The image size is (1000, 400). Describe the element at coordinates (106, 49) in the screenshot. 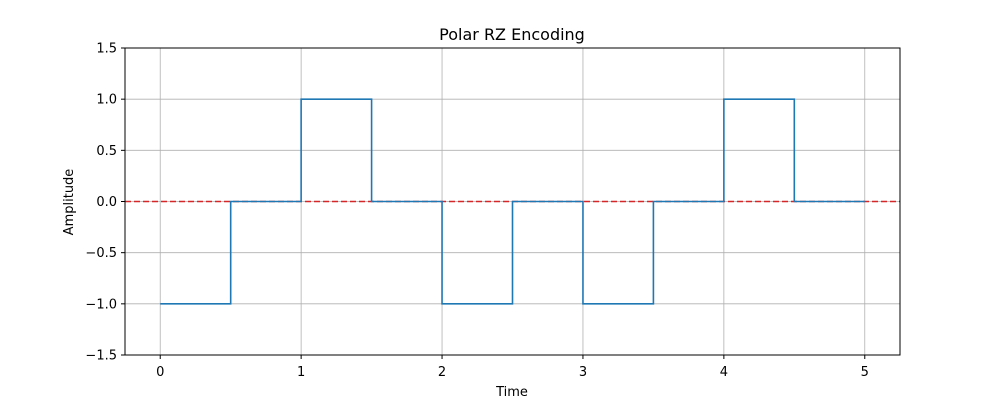

I see `y-tick-label: 1.5` at that location.